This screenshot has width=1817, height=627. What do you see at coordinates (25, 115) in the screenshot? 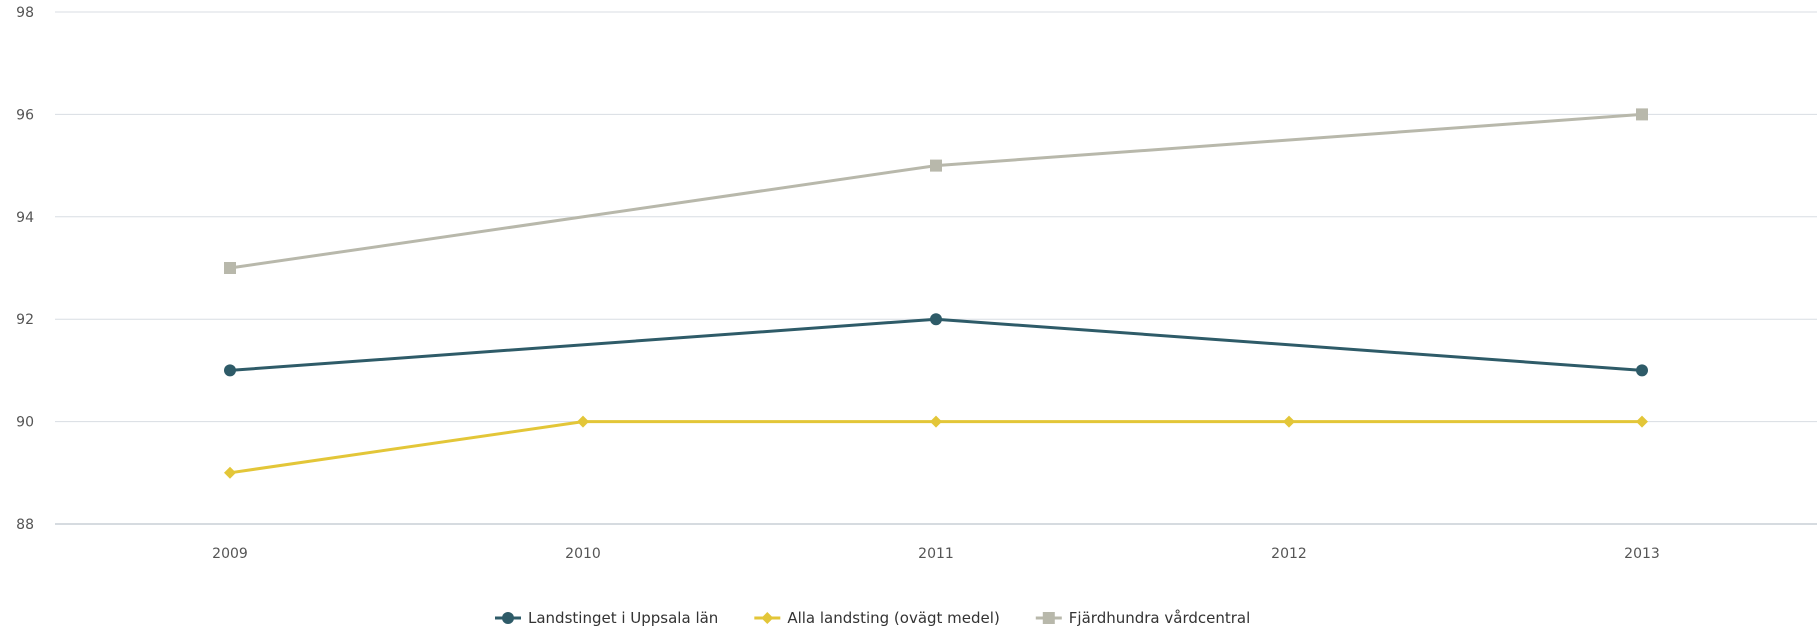
I see `y-tick-label: 96` at bounding box center [25, 115].